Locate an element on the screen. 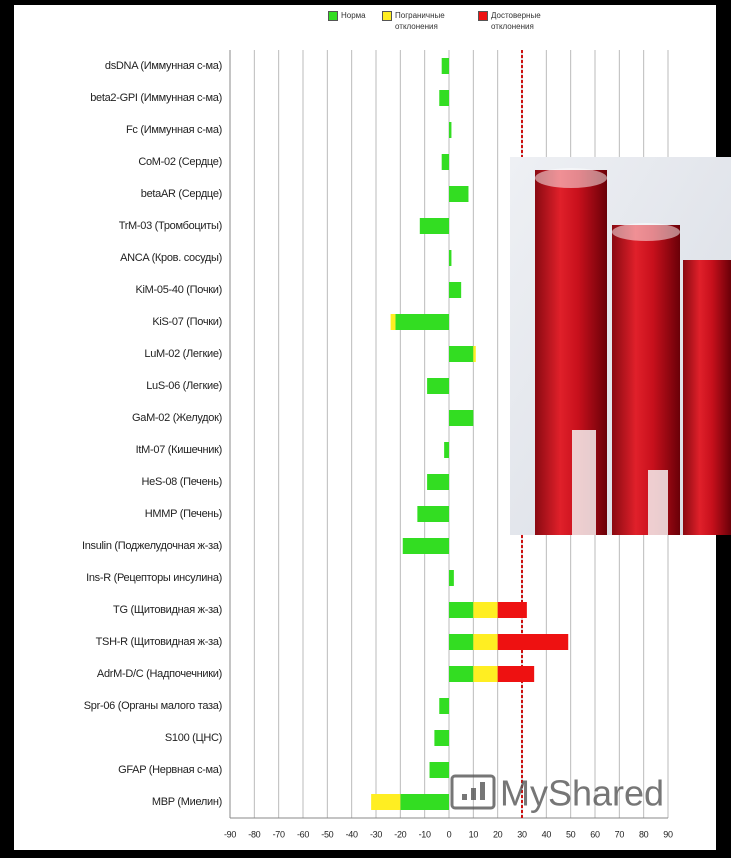 This screenshot has width=731, height=858. y-tick-label: KiS-07 (Почки) is located at coordinates (187, 322).